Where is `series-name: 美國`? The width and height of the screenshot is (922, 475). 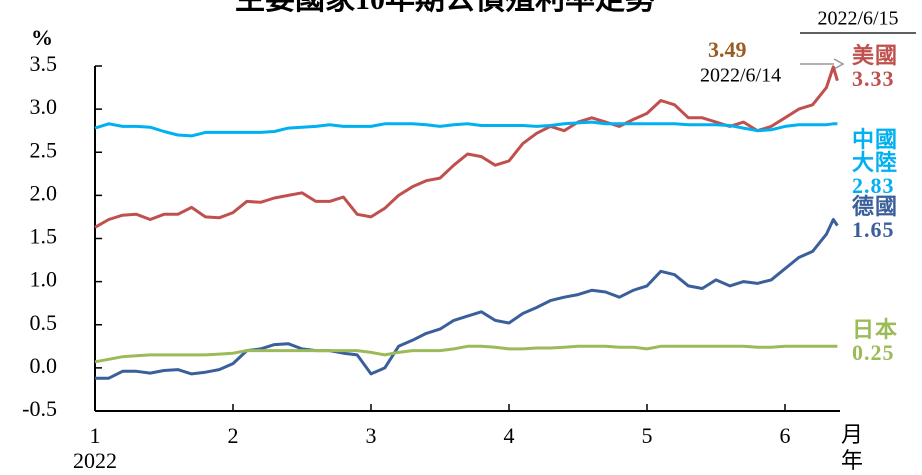 series-name: 美國 is located at coordinates (875, 55).